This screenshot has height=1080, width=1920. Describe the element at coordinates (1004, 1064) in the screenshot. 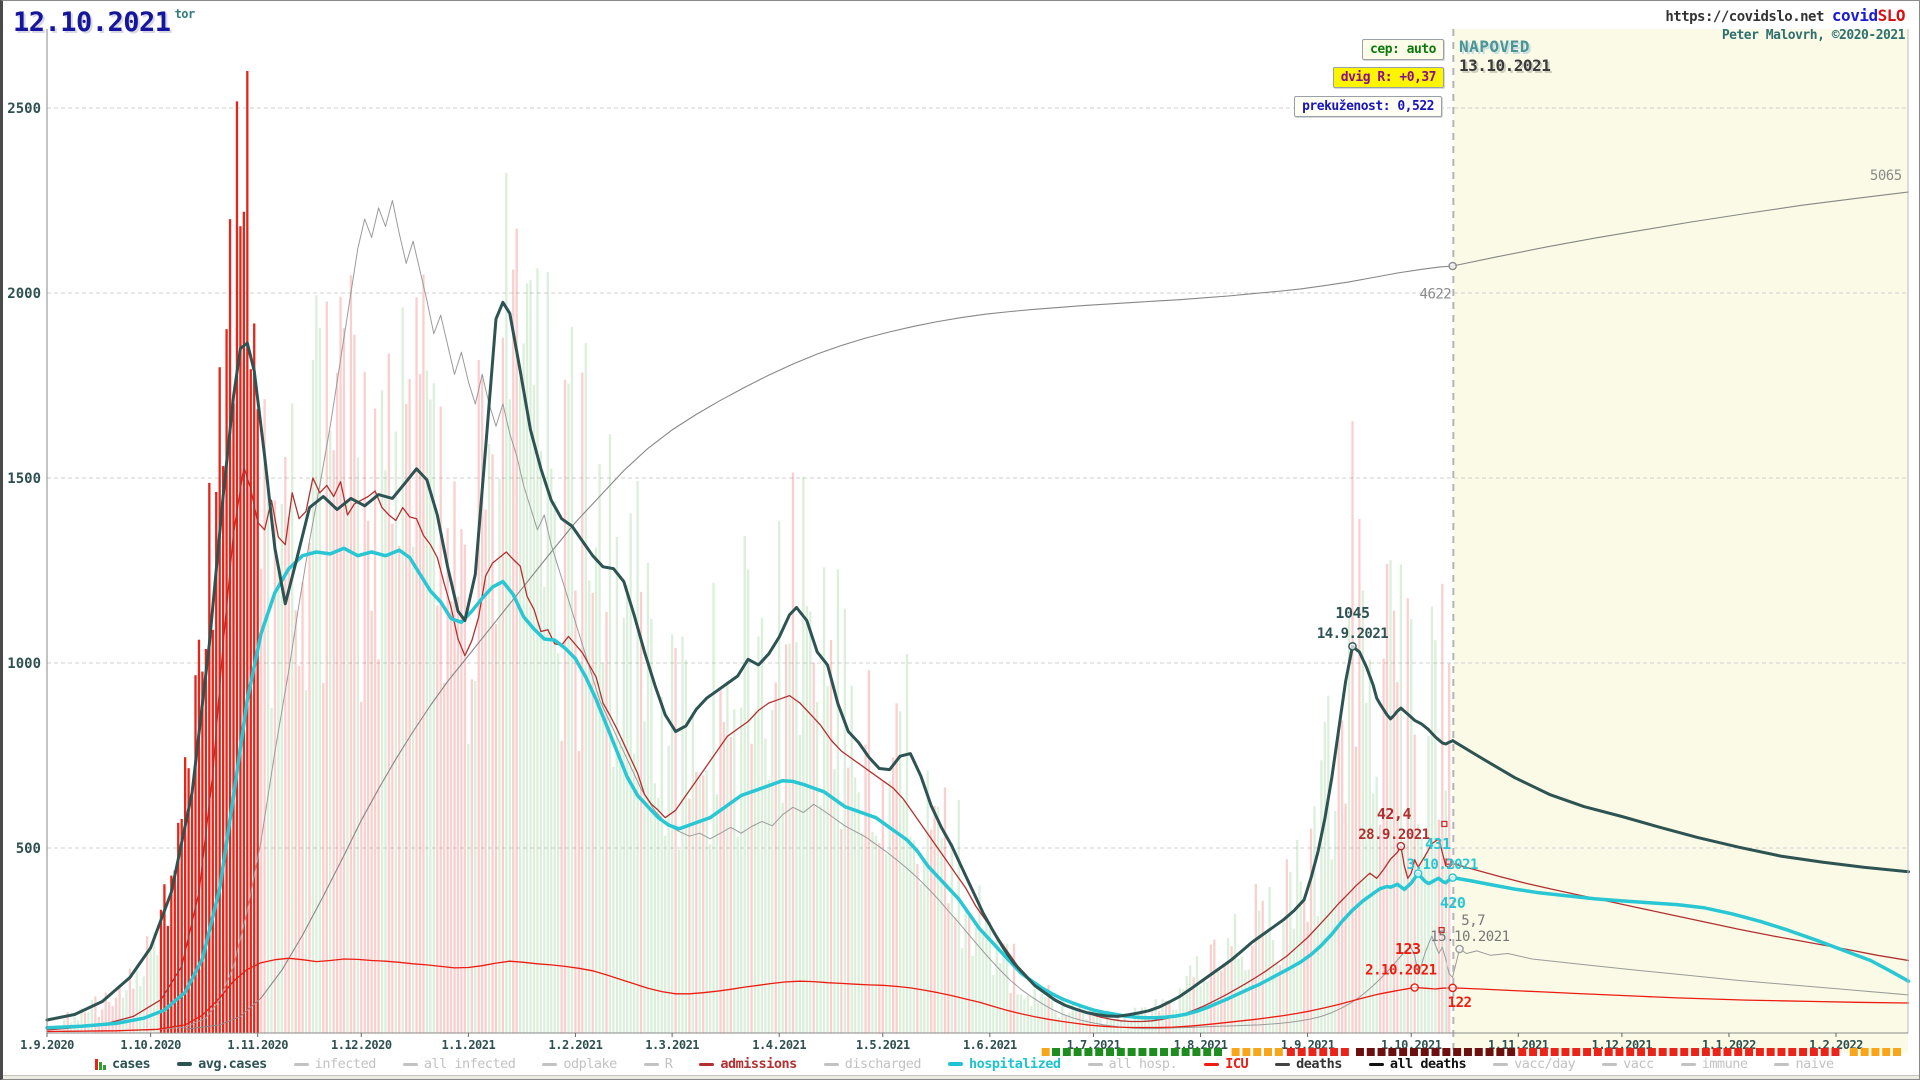

I see `legend-item-hospitalized: hospitalized` at that location.